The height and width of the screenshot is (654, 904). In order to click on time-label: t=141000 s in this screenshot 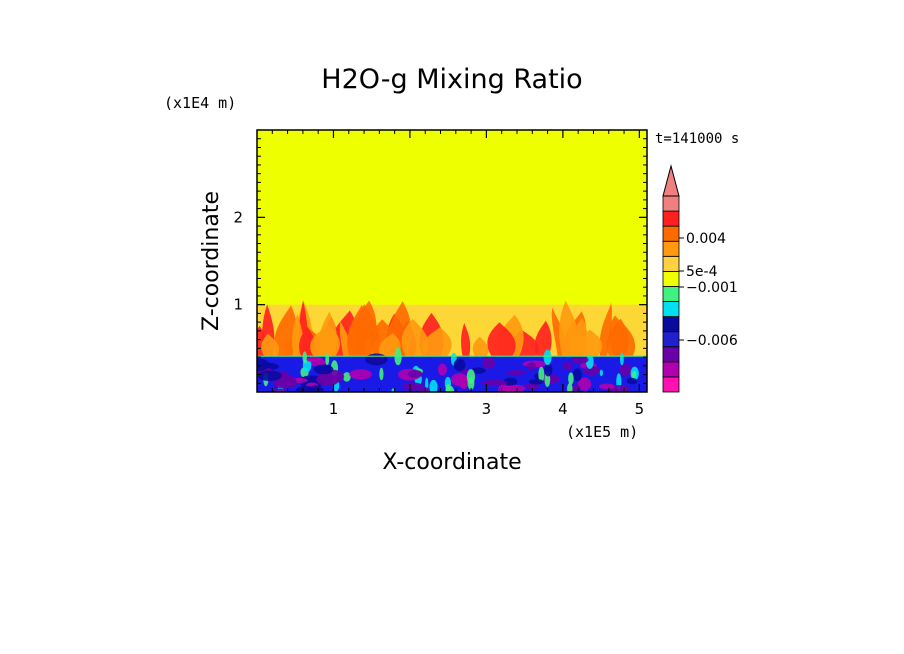, I will do `click(697, 139)`.